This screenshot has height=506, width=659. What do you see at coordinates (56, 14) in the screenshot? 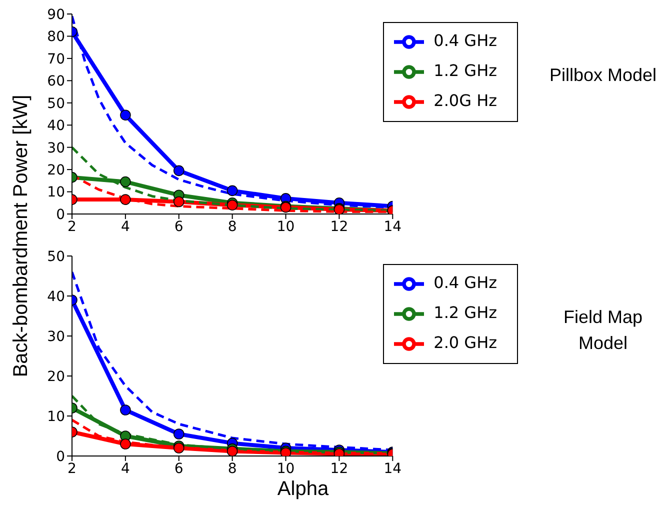
I see `y-tick-label: 90` at bounding box center [56, 14].